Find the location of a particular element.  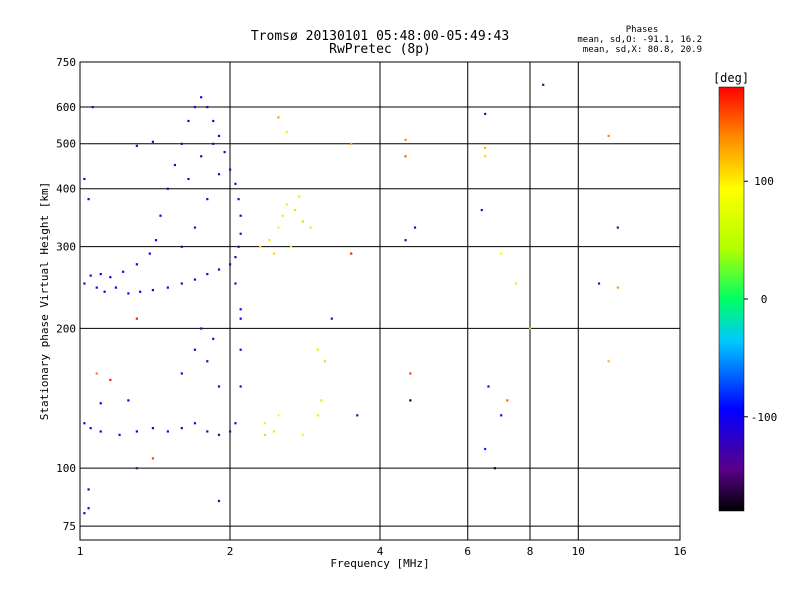

colorbar-gradient is located at coordinates (731, 299).